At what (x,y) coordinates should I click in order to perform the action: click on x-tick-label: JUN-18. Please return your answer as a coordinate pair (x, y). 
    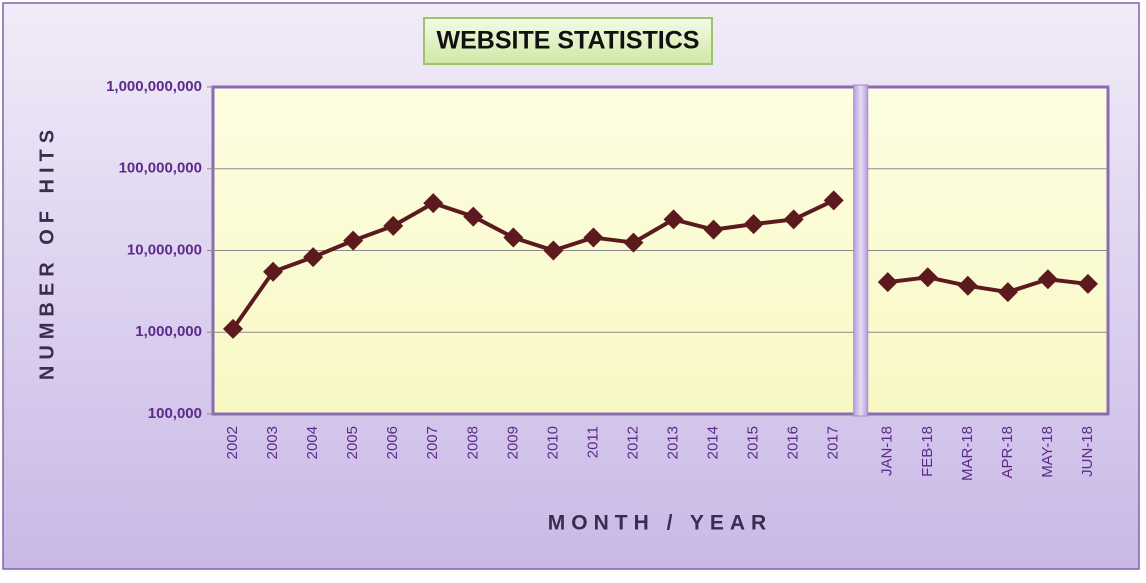
    Looking at the image, I should click on (1087, 451).